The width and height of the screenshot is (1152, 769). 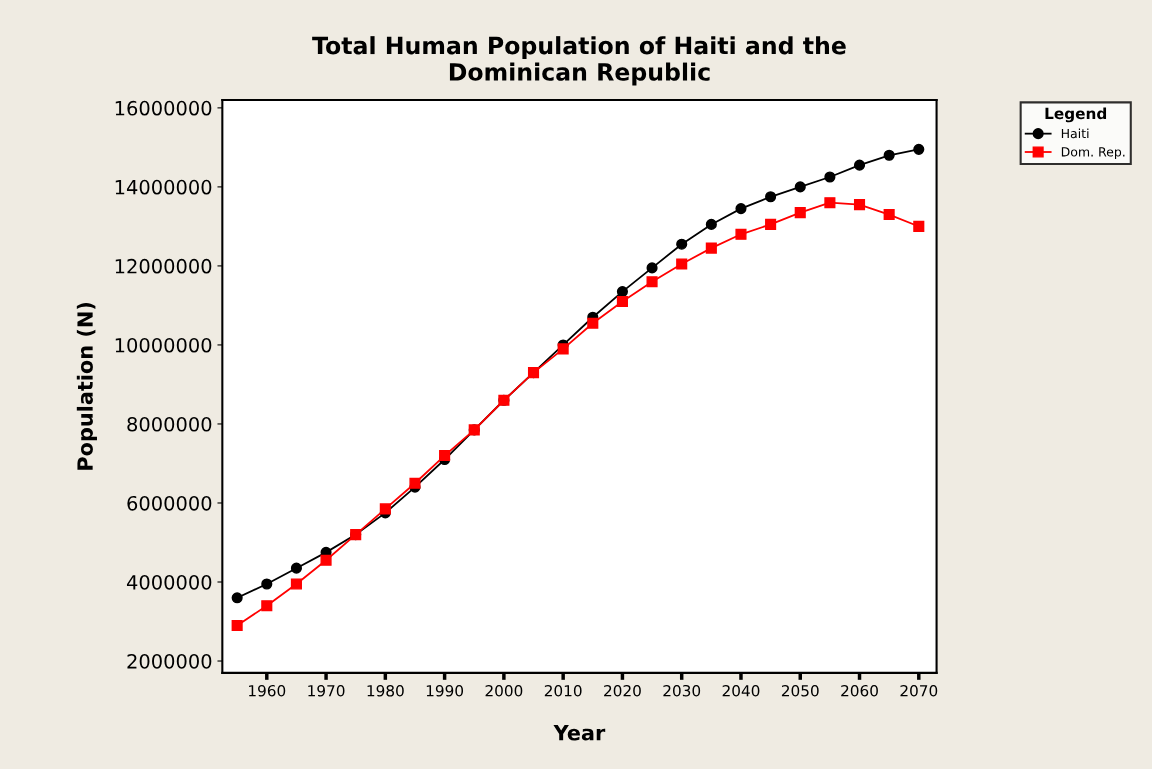 I want to click on y-tick-label: 12000000, so click(x=163, y=266).